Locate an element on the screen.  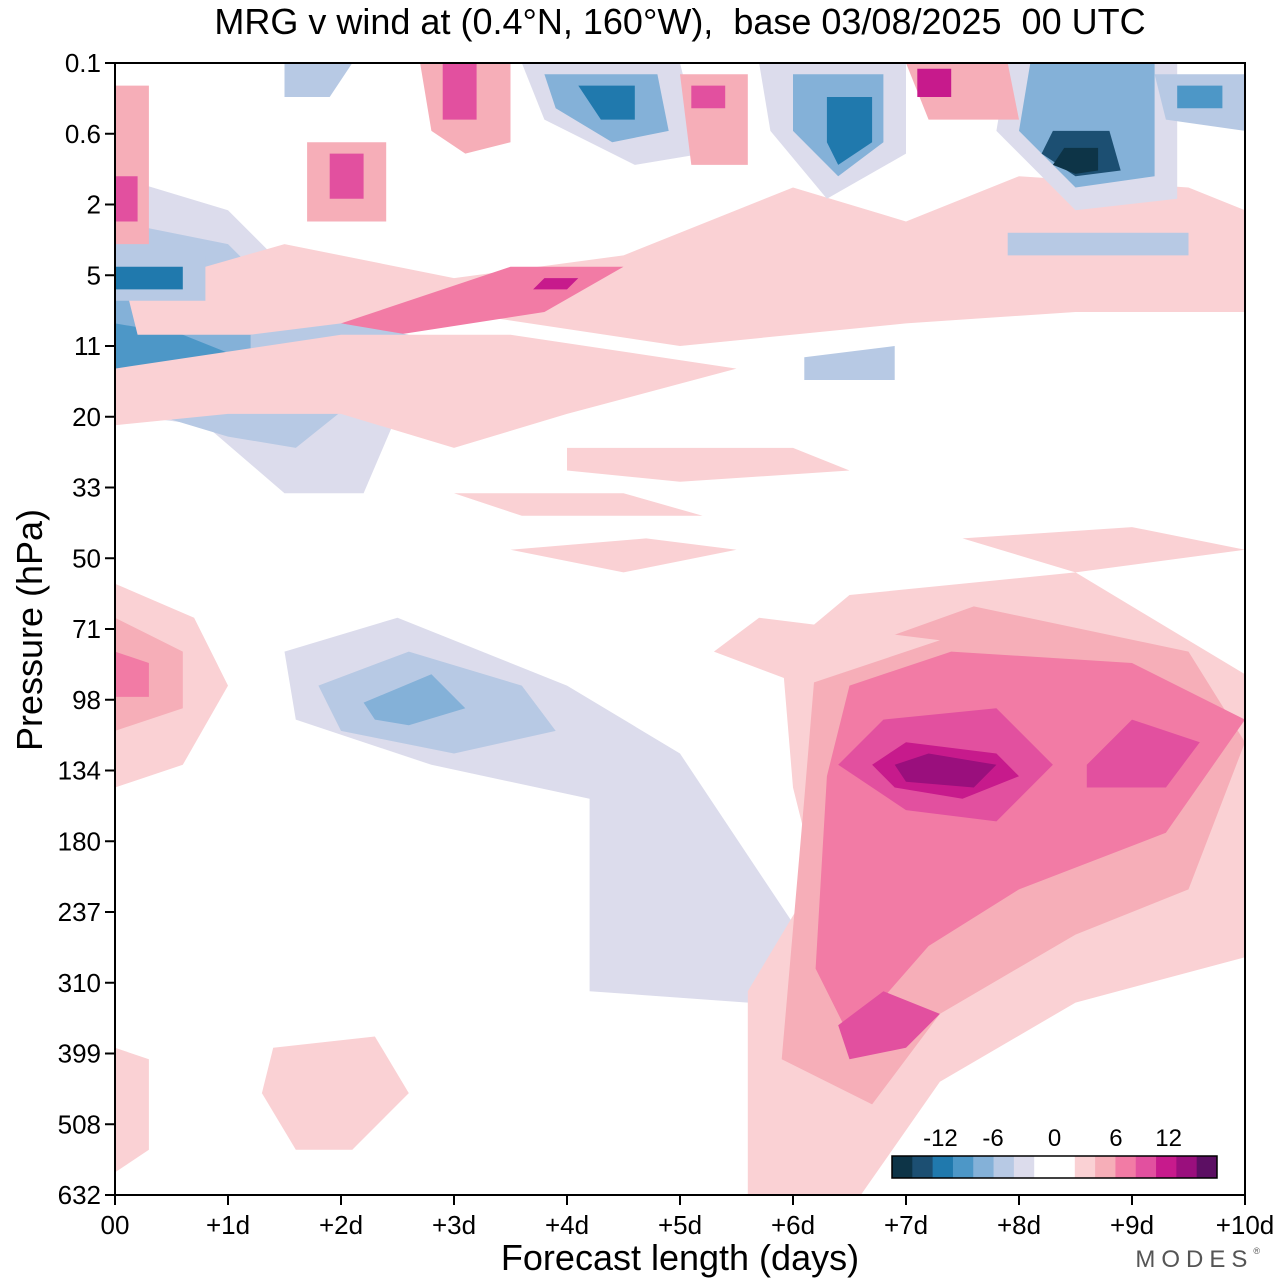
y-axis-label: Pressure (hPa) is located at coordinates (29, 630).